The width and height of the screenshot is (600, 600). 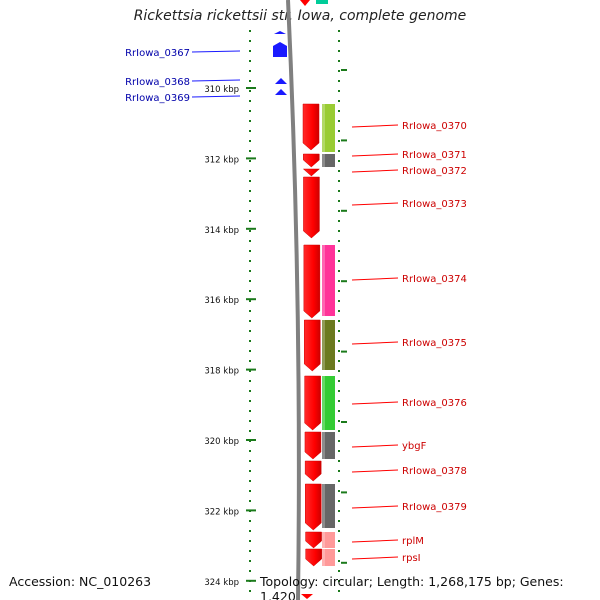 What do you see at coordinates (293, 300) in the screenshot?
I see `genome-backbone` at bounding box center [293, 300].